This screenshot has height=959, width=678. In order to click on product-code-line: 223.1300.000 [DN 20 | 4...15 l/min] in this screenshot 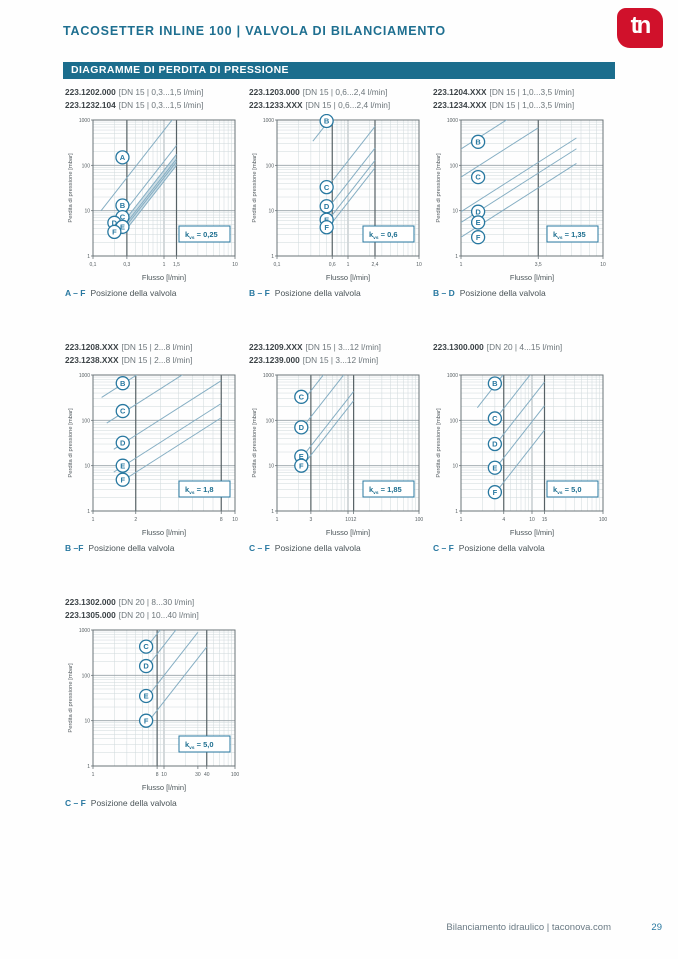, I will do `click(524, 347)`.